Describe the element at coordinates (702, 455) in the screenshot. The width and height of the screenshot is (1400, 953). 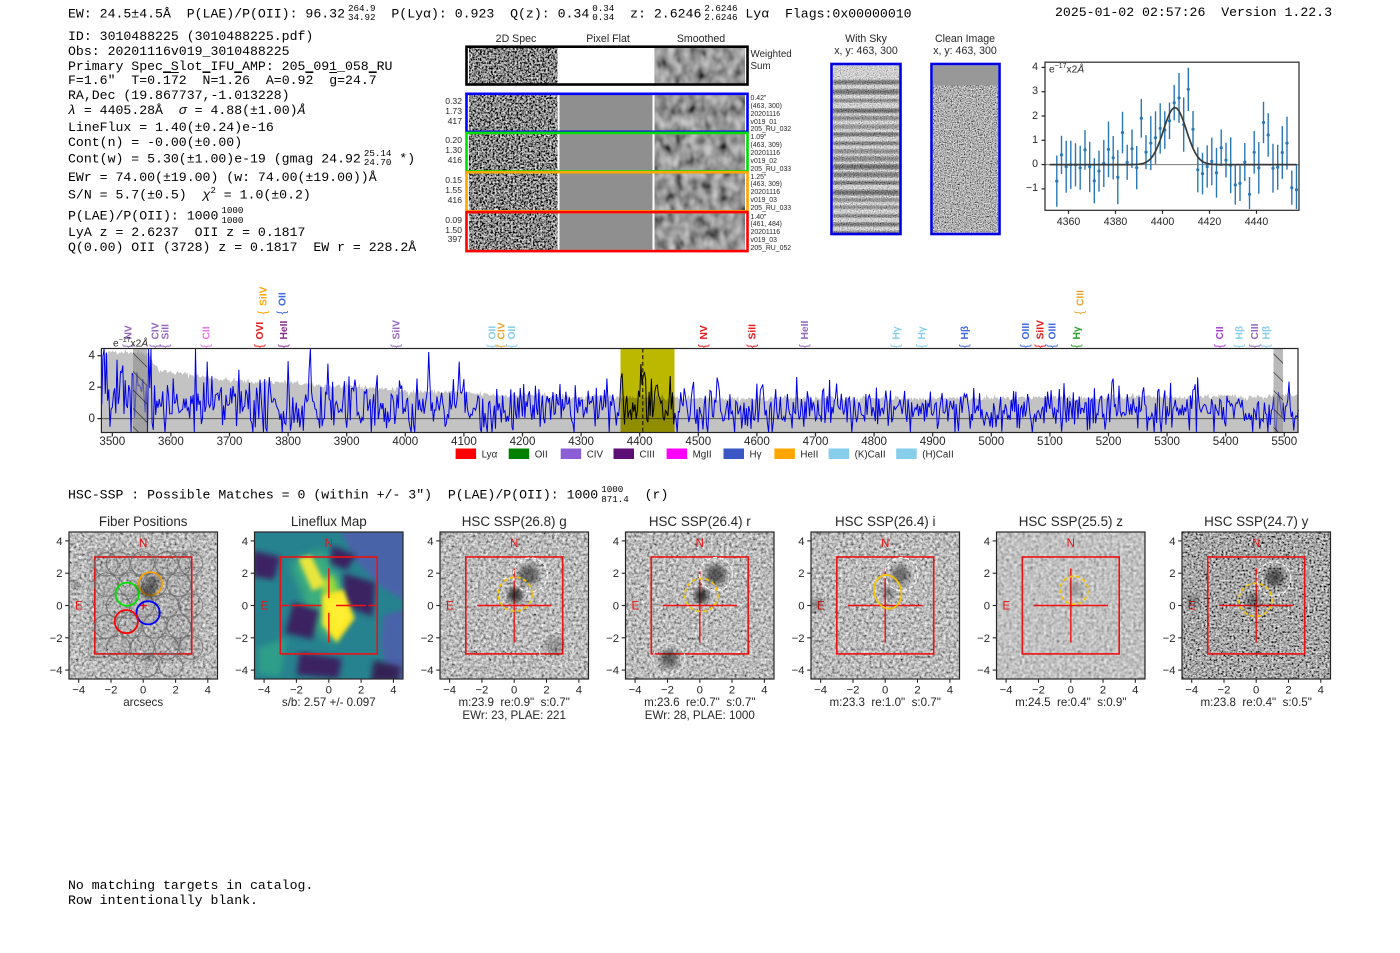
I see `svg-text: MgII` at that location.